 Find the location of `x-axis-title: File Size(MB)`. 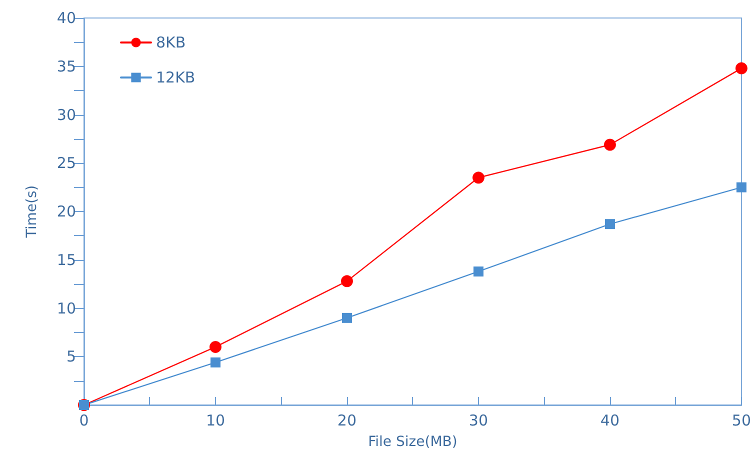

x-axis-title: File Size(MB) is located at coordinates (413, 442).